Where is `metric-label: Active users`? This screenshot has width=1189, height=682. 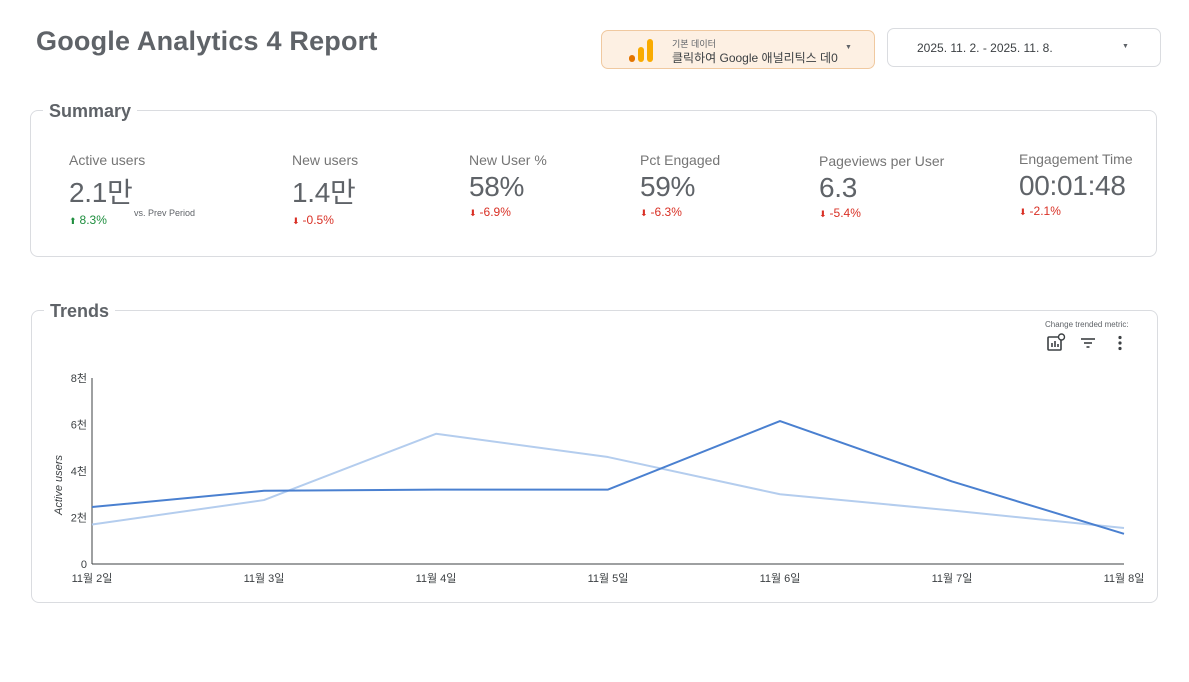
metric-label: Active users is located at coordinates (107, 160).